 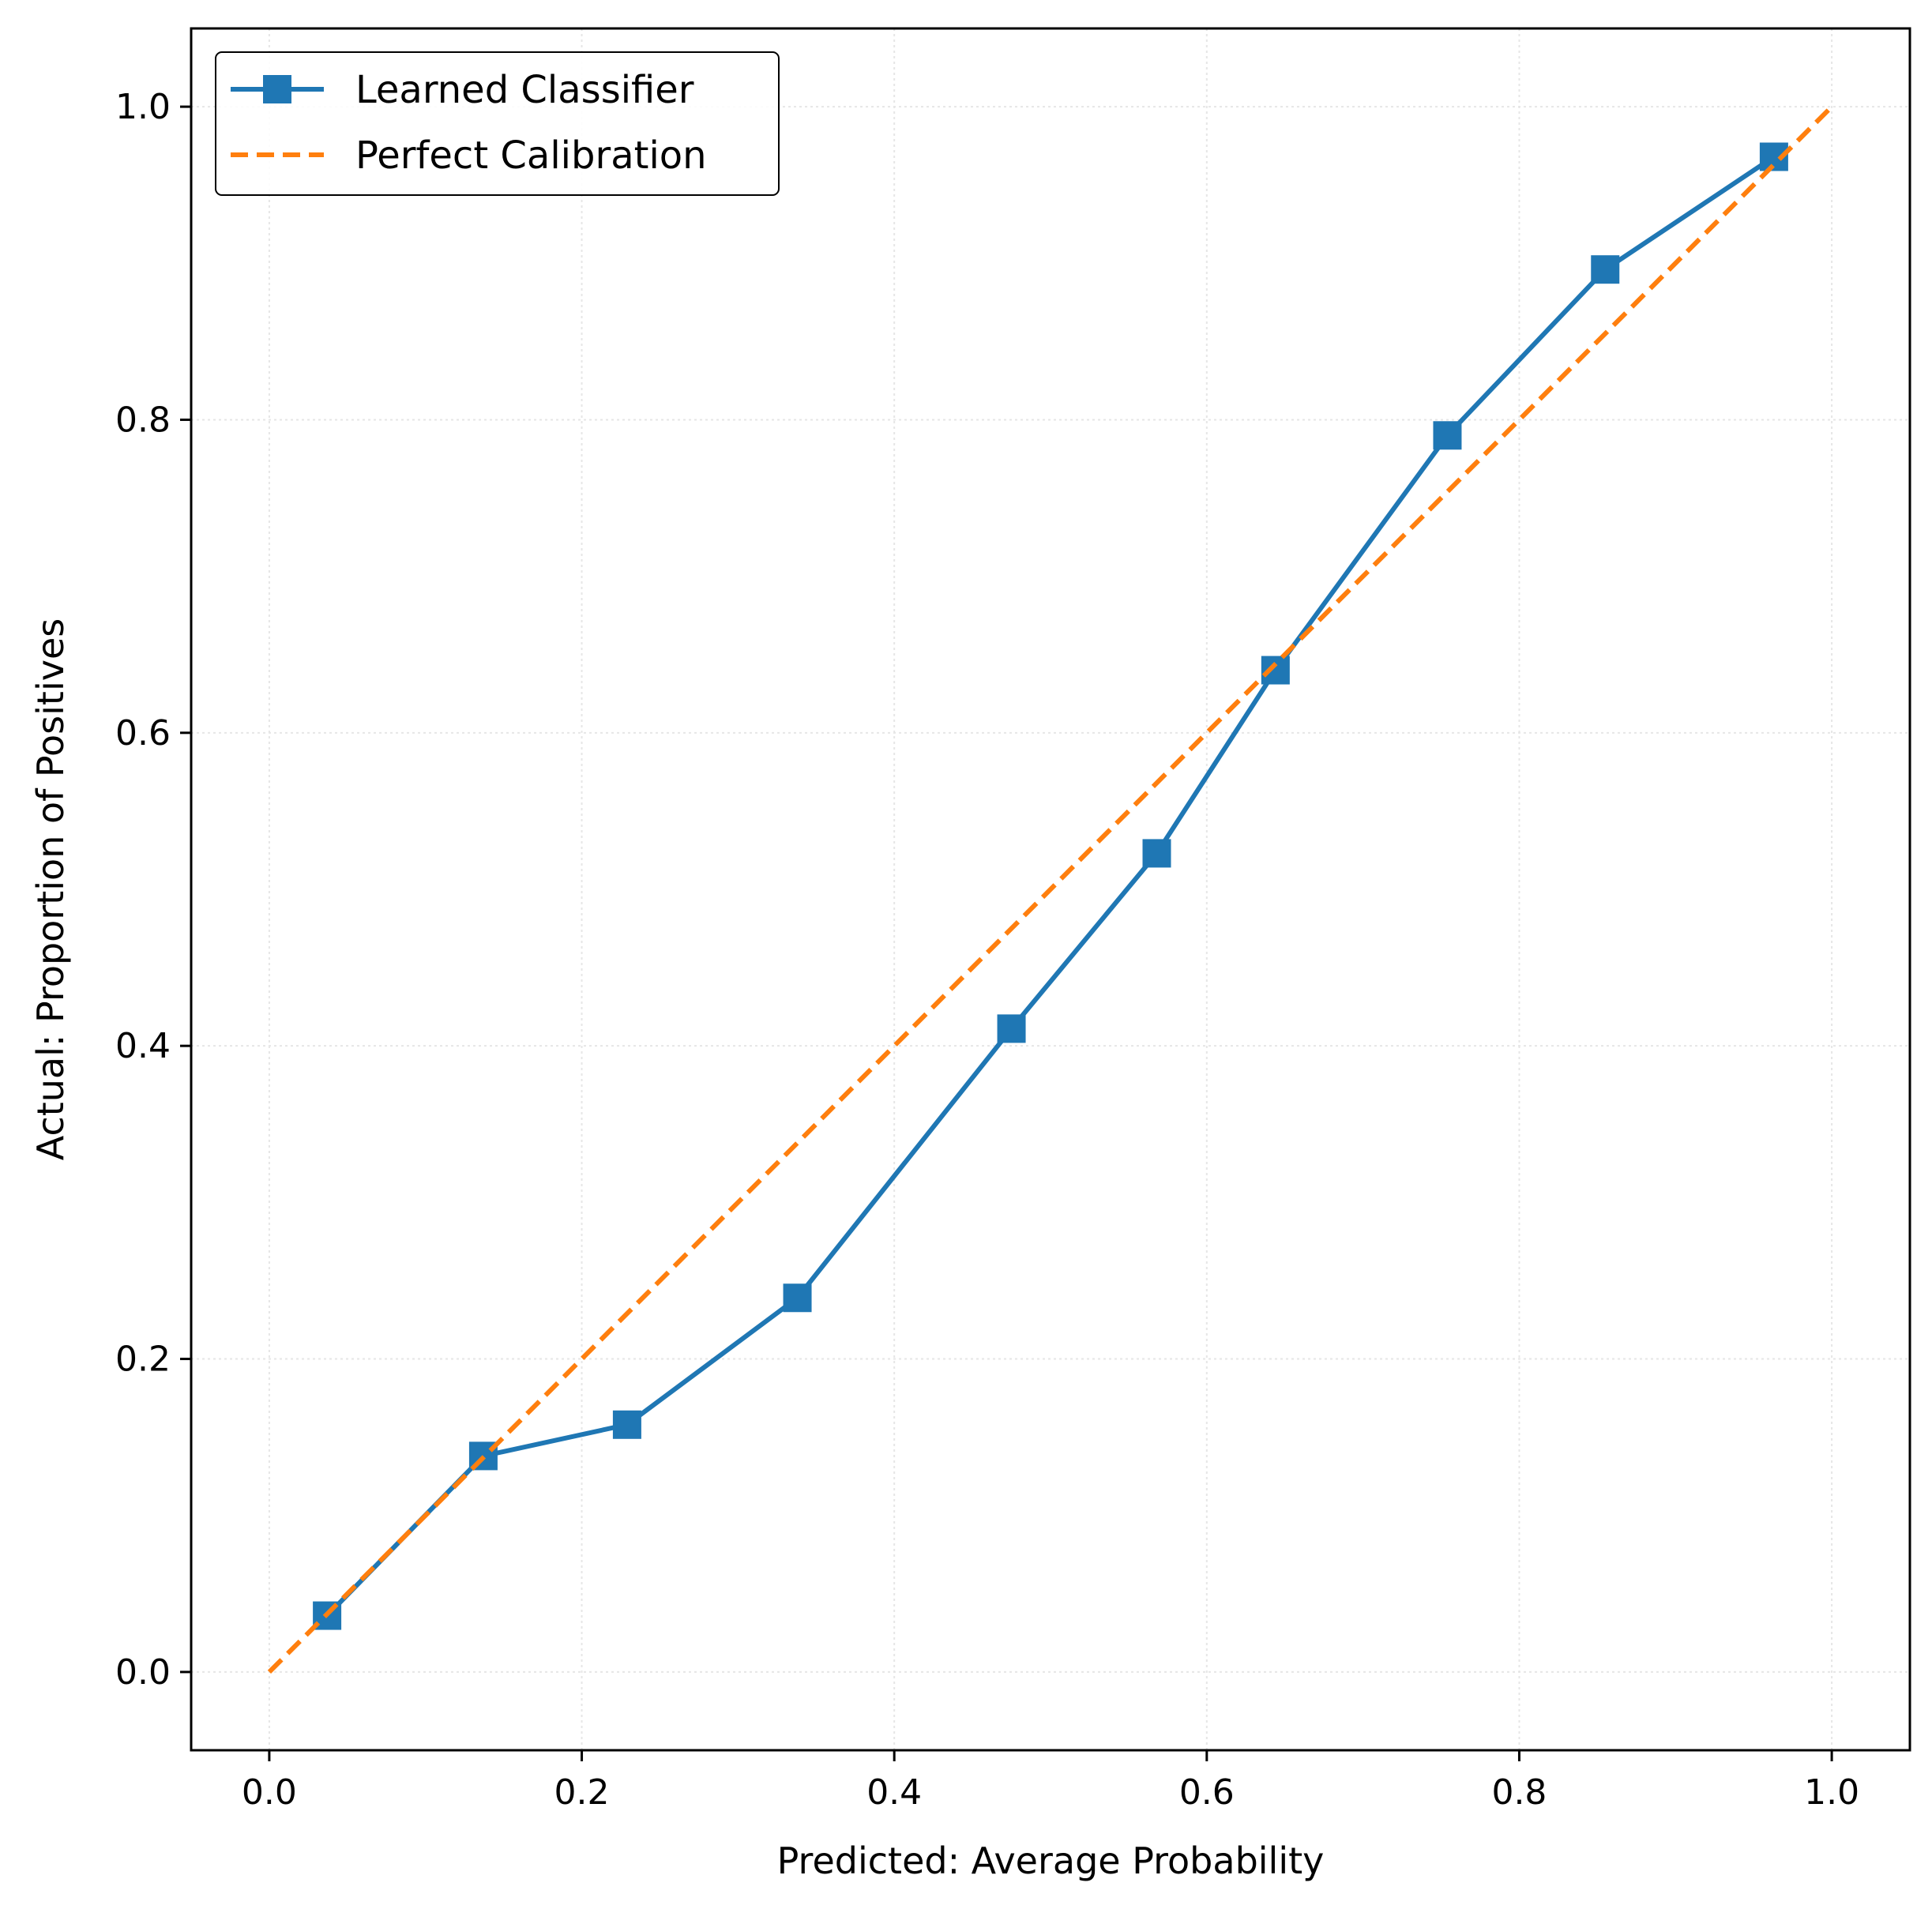 I want to click on legend-box, so click(x=497, y=123).